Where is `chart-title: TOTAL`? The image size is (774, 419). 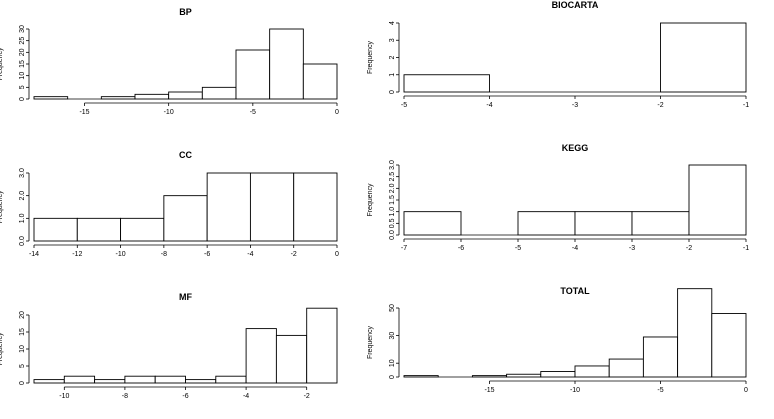
chart-title: TOTAL is located at coordinates (575, 291).